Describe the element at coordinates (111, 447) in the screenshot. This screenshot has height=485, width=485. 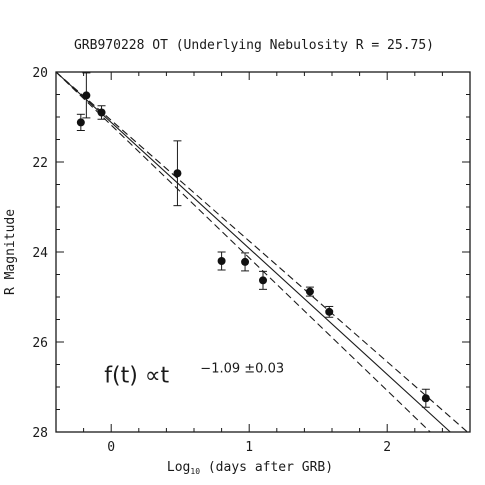
I see `x-tick-label: 0` at that location.